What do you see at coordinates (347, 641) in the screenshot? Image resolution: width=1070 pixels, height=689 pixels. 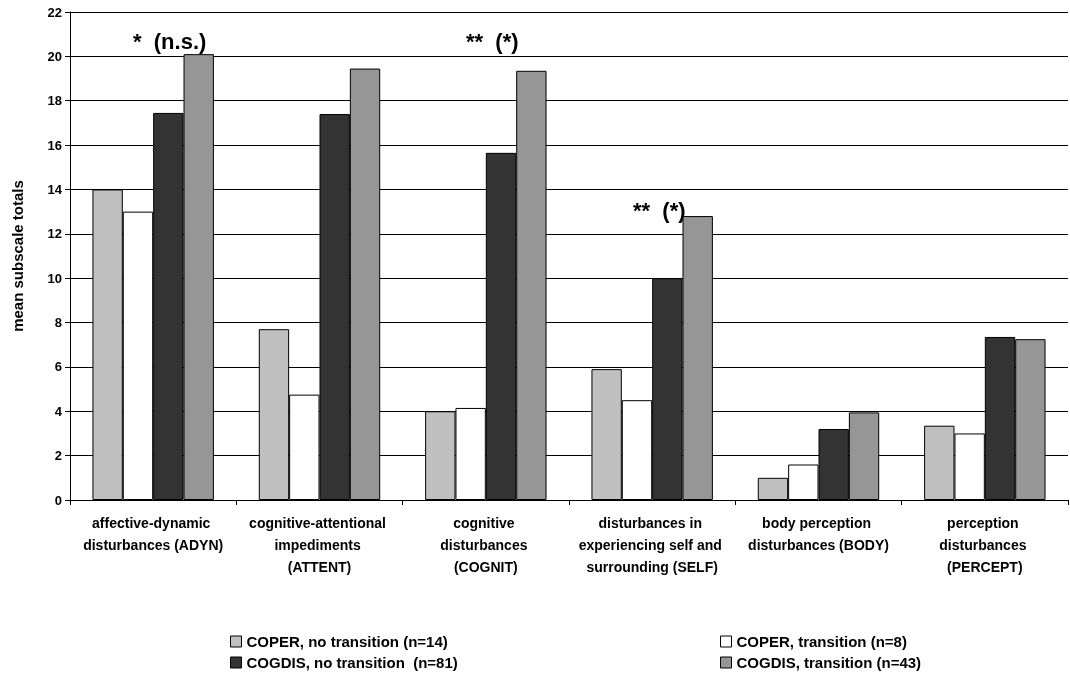 I see `legend-label: COPER, no transition (n=14)` at bounding box center [347, 641].